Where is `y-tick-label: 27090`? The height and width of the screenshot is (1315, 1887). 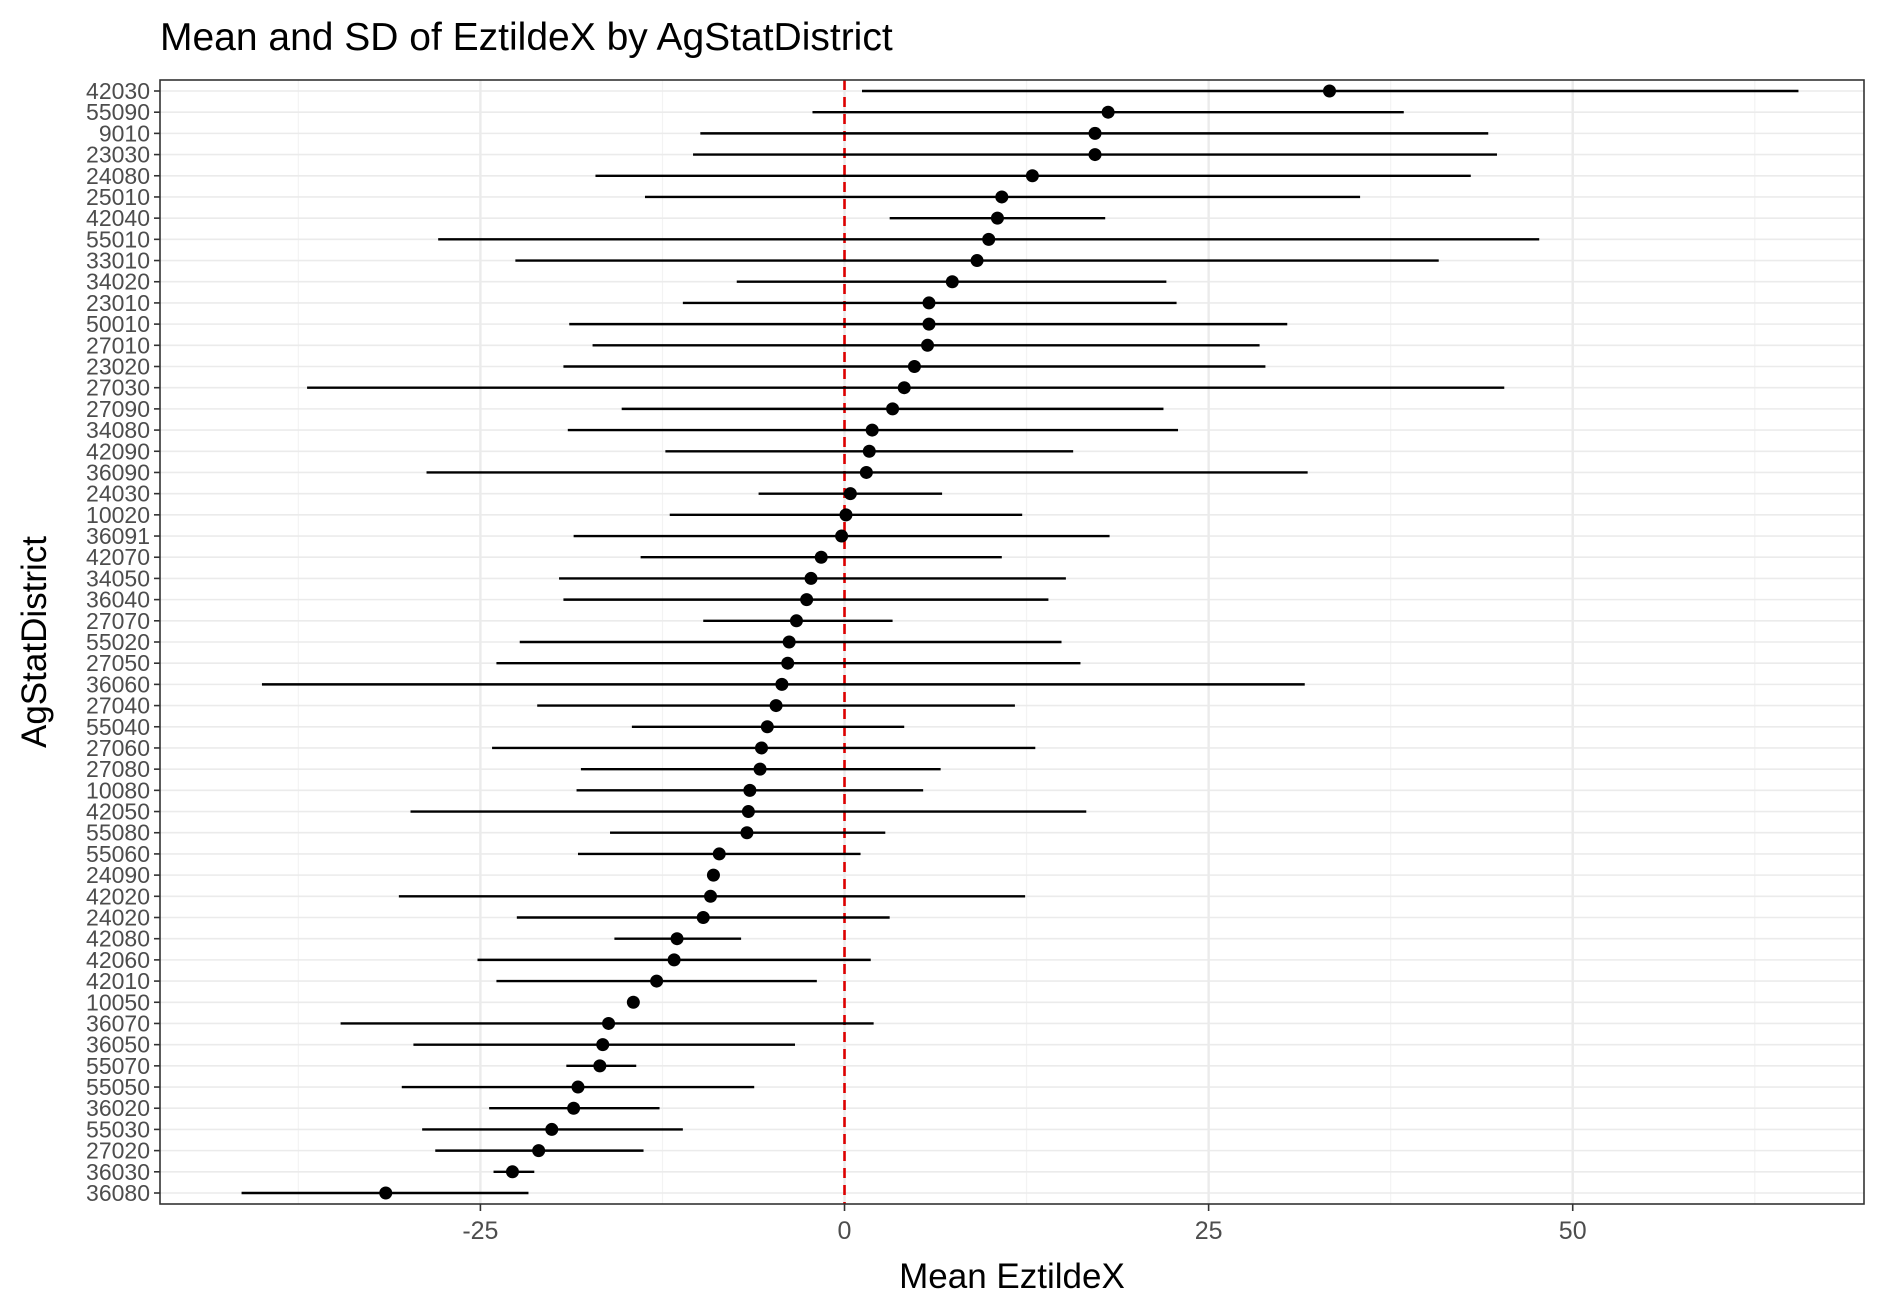 y-tick-label: 27090 is located at coordinates (118, 409).